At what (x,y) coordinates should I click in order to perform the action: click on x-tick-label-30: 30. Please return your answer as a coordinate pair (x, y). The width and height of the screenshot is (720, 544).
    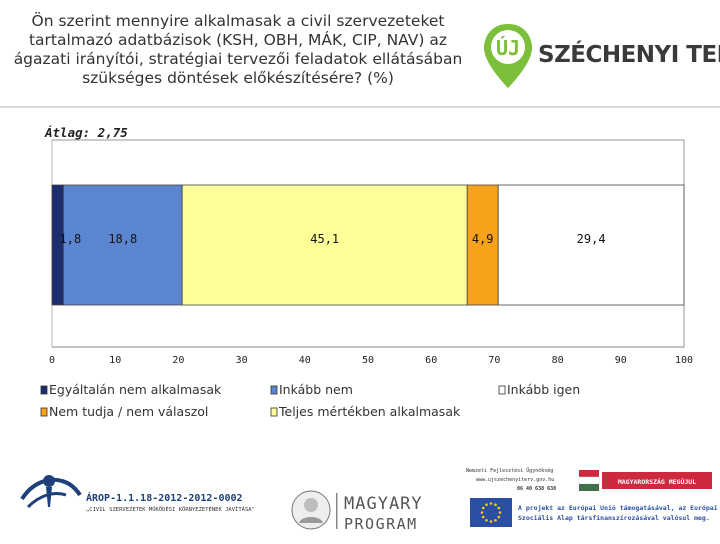
    Looking at the image, I should click on (242, 360).